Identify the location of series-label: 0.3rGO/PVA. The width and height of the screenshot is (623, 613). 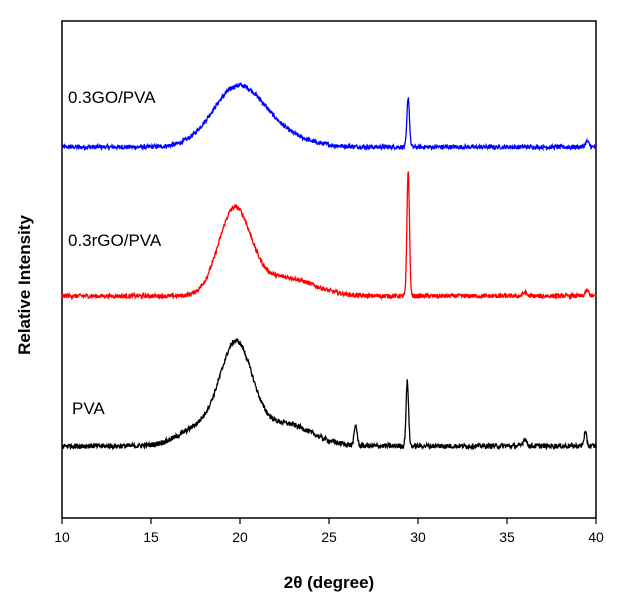
(115, 240).